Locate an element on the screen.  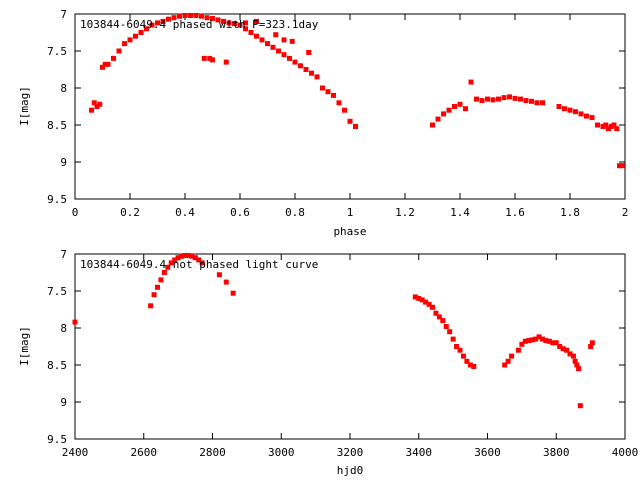
x-tick-label-phased: 0 is located at coordinates (75, 212).